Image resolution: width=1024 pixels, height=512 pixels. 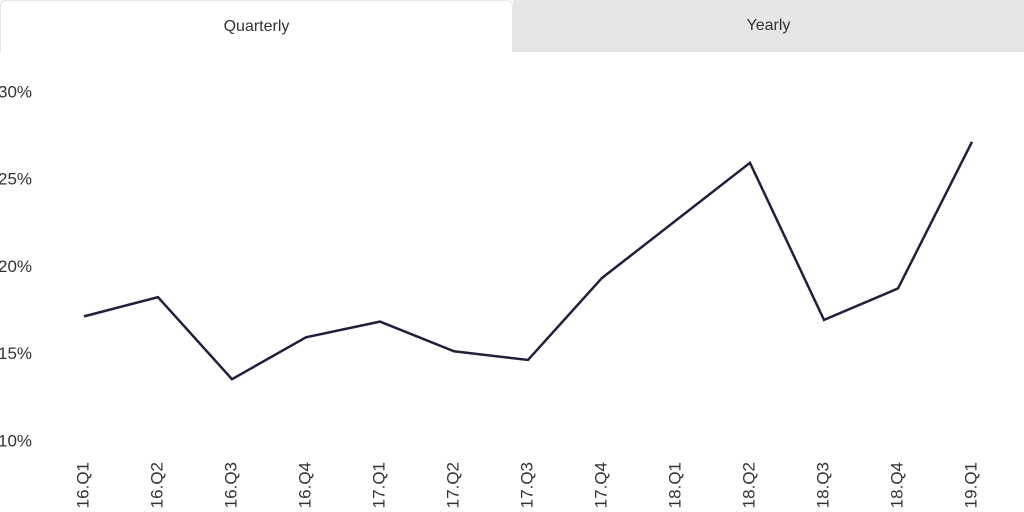 What do you see at coordinates (378, 485) in the screenshot?
I see `x-tick-label: 17.Q1` at bounding box center [378, 485].